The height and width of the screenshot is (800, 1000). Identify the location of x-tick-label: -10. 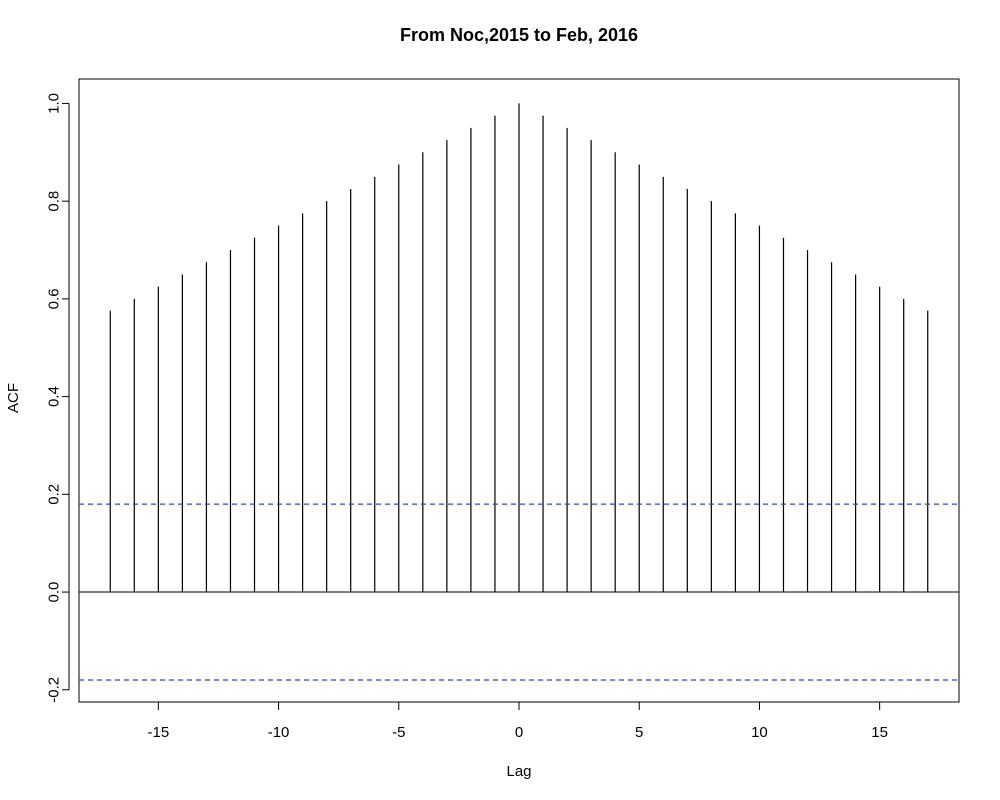
(279, 732).